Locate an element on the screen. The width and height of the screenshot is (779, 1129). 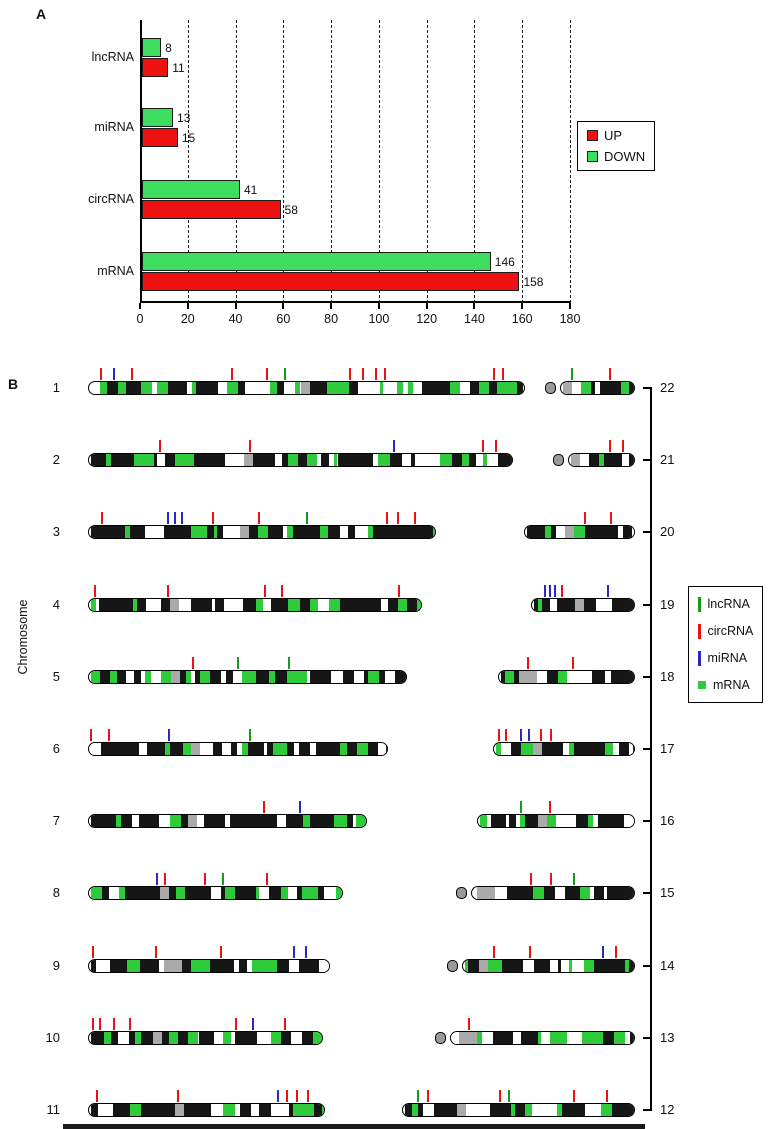
chromosome-number-left: 1 is located at coordinates (56, 387).